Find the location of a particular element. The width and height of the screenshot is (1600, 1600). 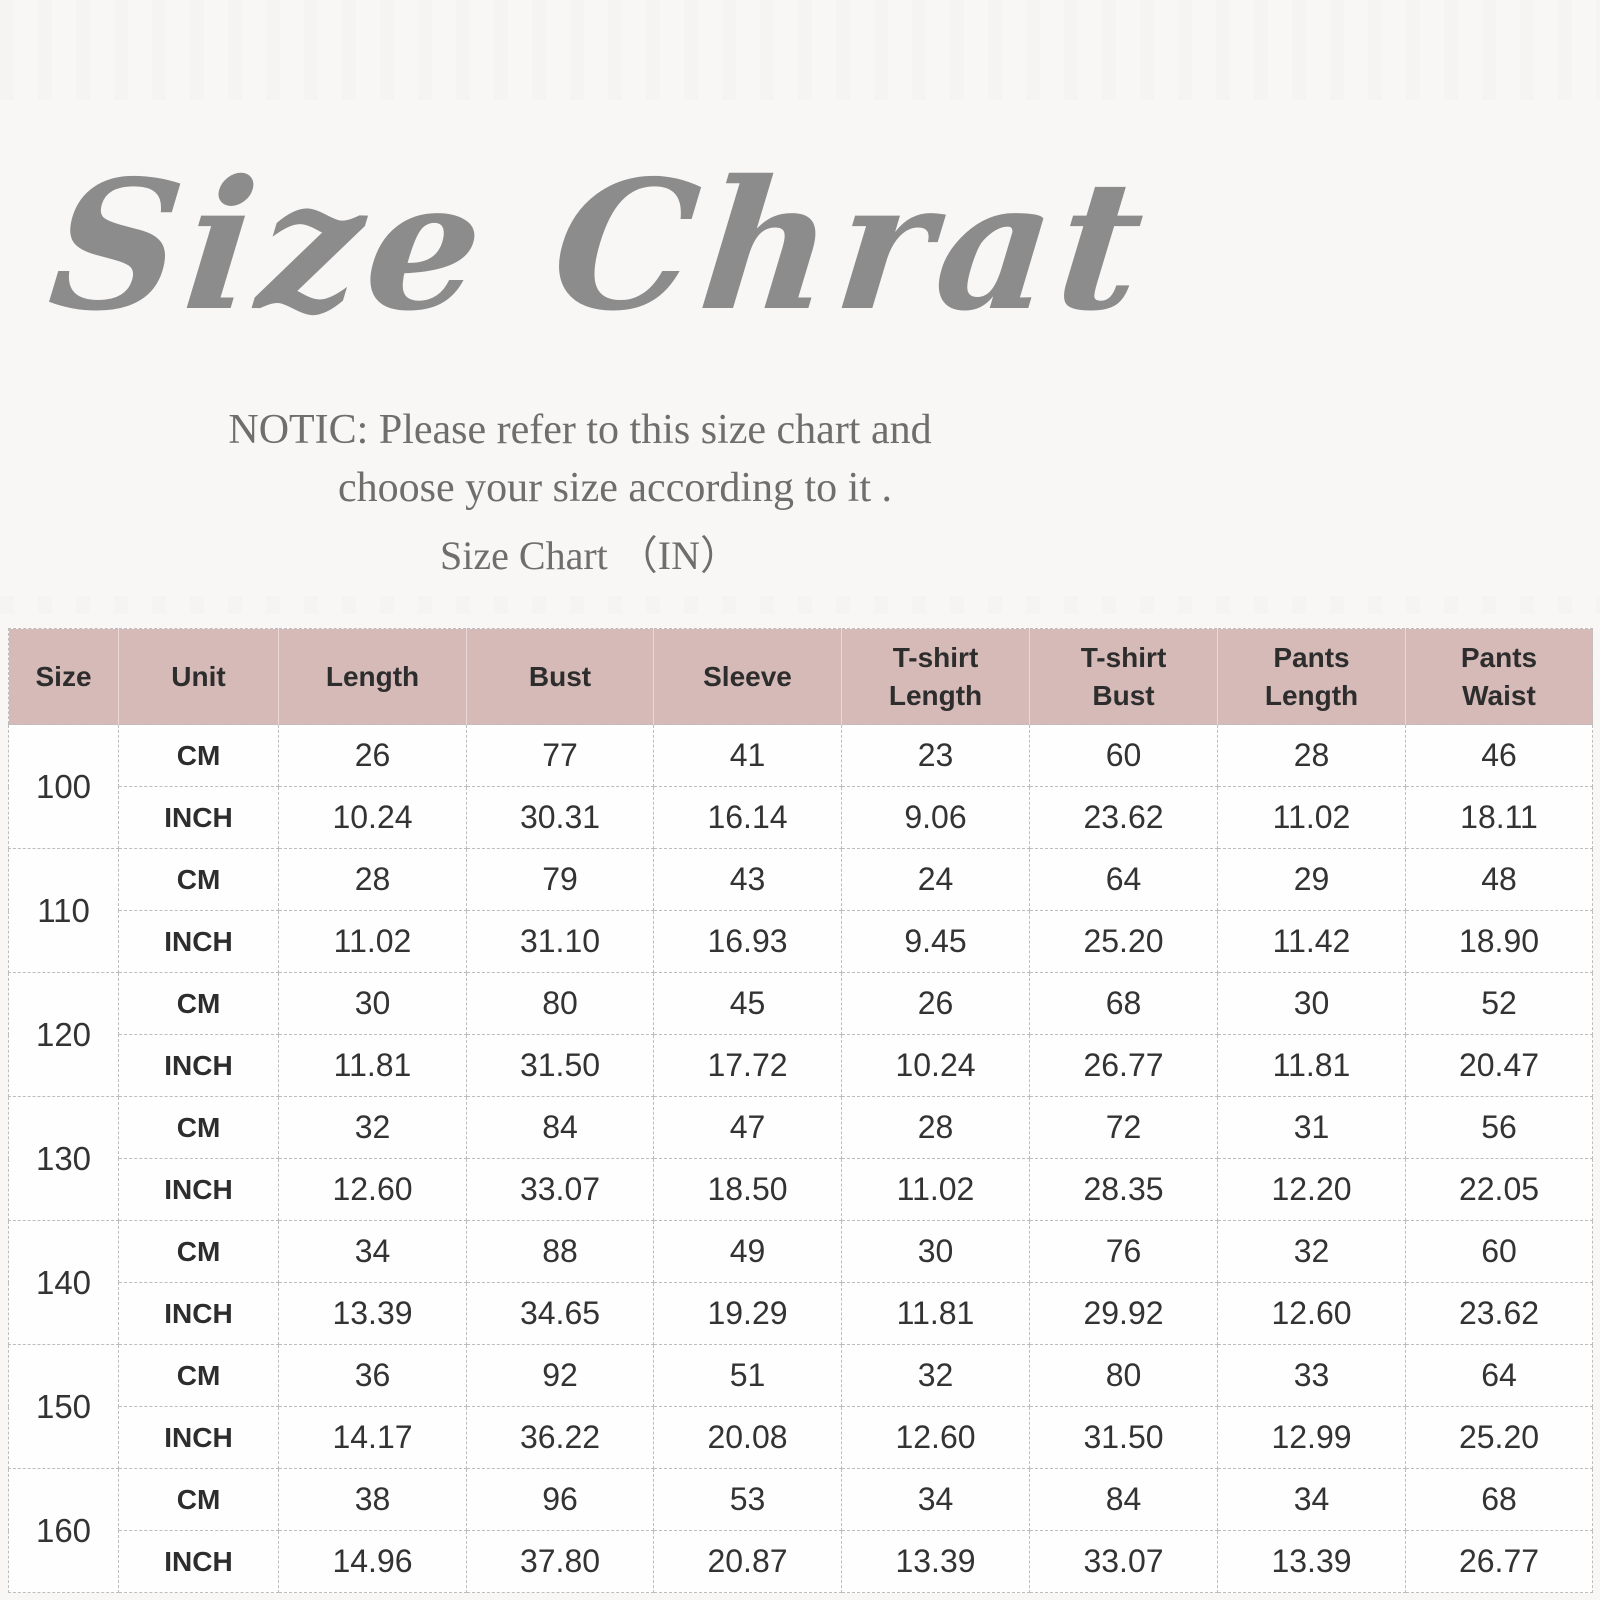

measurement-value: 14.96 is located at coordinates (372, 1561).